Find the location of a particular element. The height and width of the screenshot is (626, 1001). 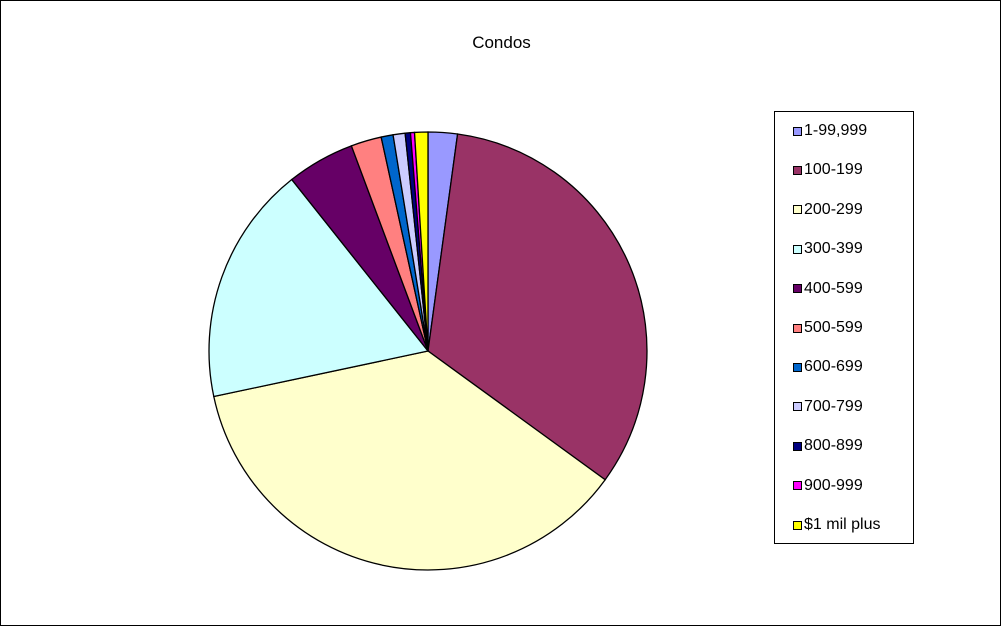

legend-item: 600-699 is located at coordinates (828, 367).